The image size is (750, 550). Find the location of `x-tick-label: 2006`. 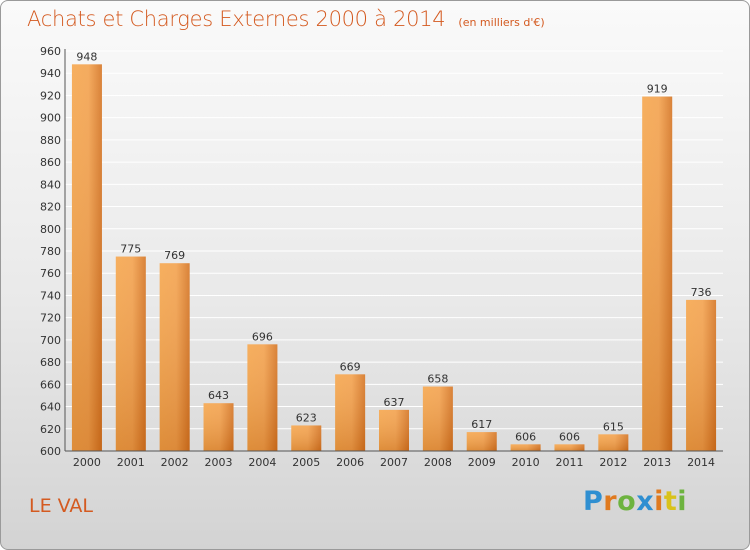

x-tick-label: 2006 is located at coordinates (350, 462).